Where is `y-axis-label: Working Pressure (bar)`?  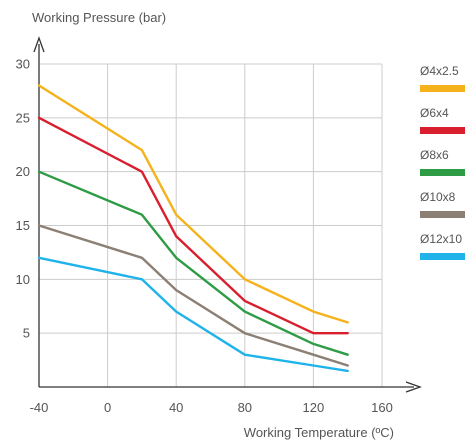
y-axis-label: Working Pressure (bar) is located at coordinates (99, 17).